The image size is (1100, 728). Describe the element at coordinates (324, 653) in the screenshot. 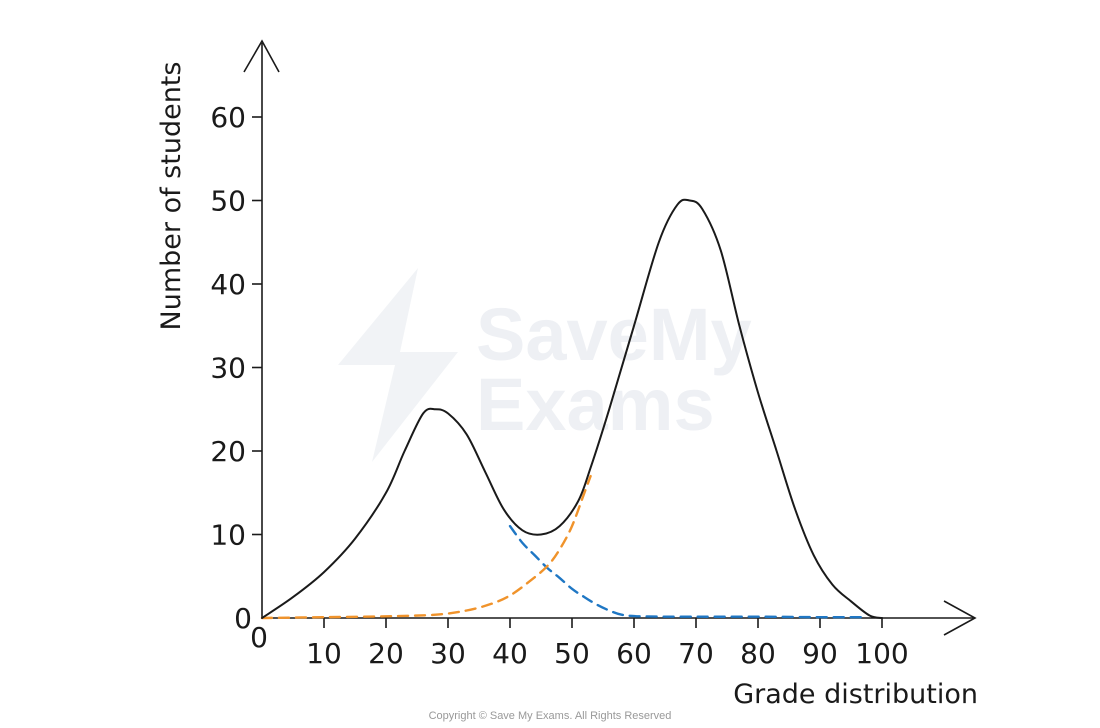

I see `x-tick-label: 10` at that location.